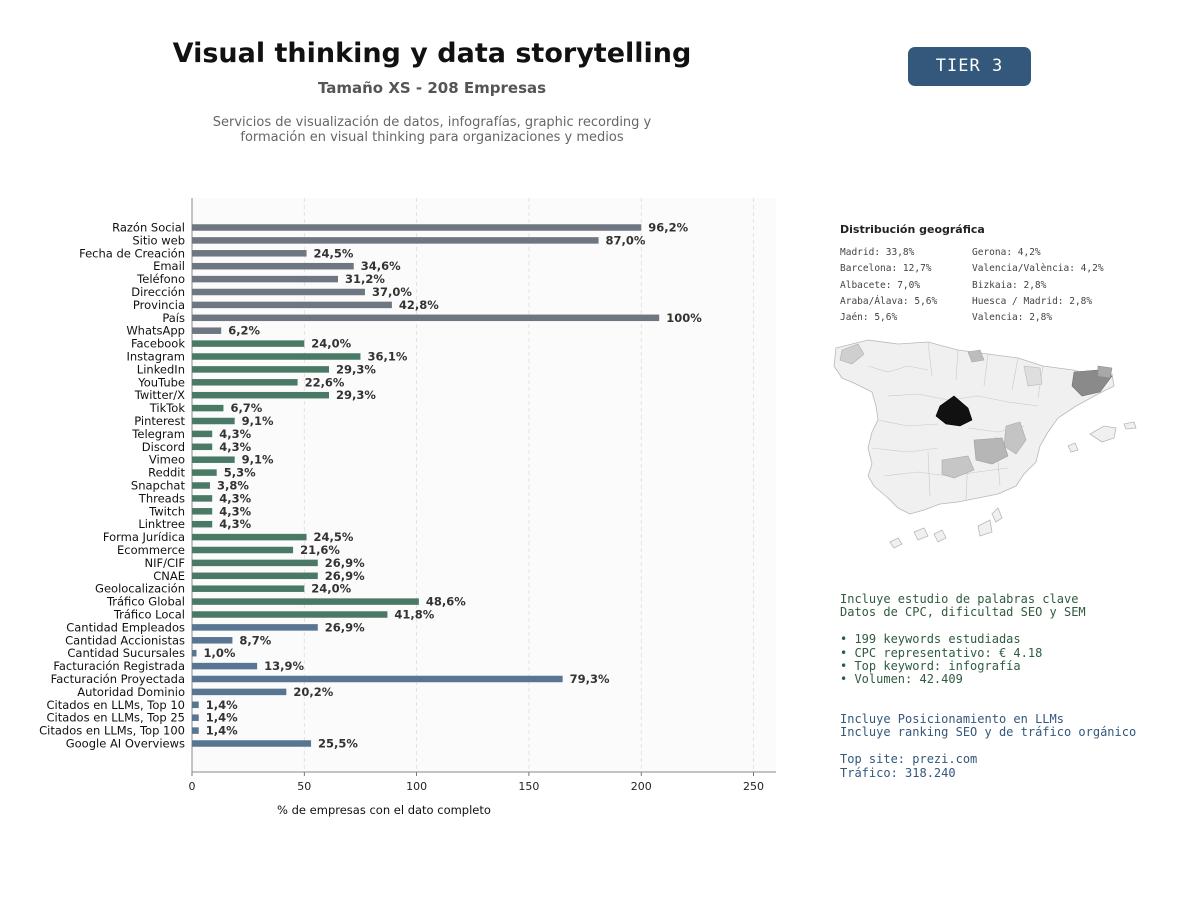 Image resolution: width=1200 pixels, height=900 pixels. What do you see at coordinates (246, 408) in the screenshot?
I see `value-label: 6,7%` at bounding box center [246, 408].